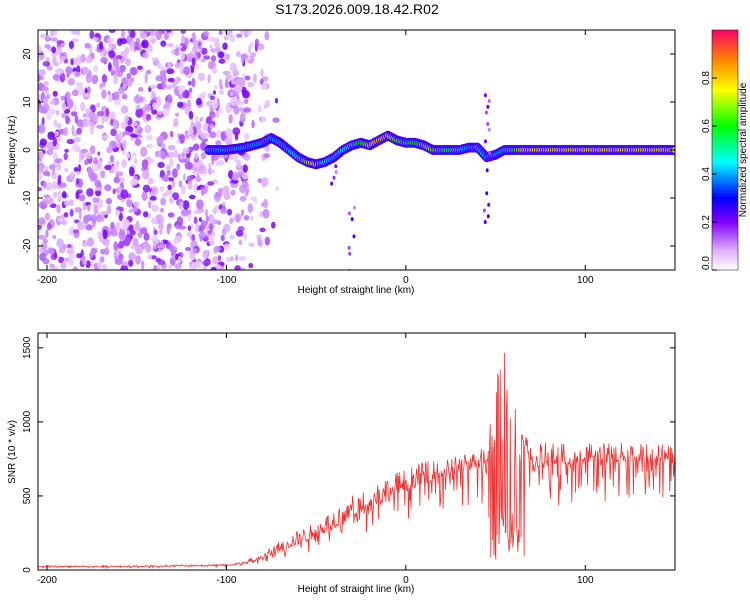  What do you see at coordinates (706, 78) in the screenshot?
I see `colorbar-tick-label: 0.8` at bounding box center [706, 78].